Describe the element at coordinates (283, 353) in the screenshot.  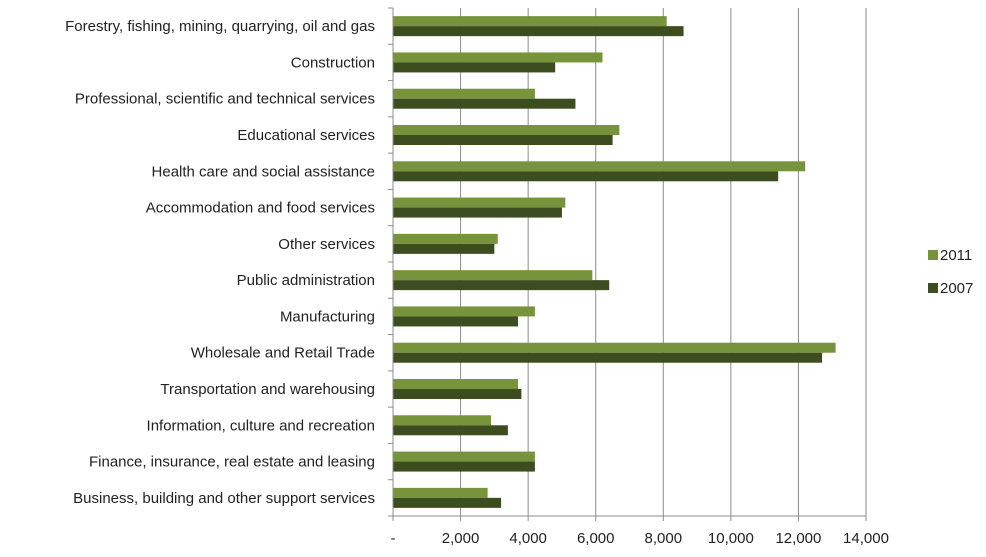
I see `category-label: Wholesale and Retail Trade` at that location.